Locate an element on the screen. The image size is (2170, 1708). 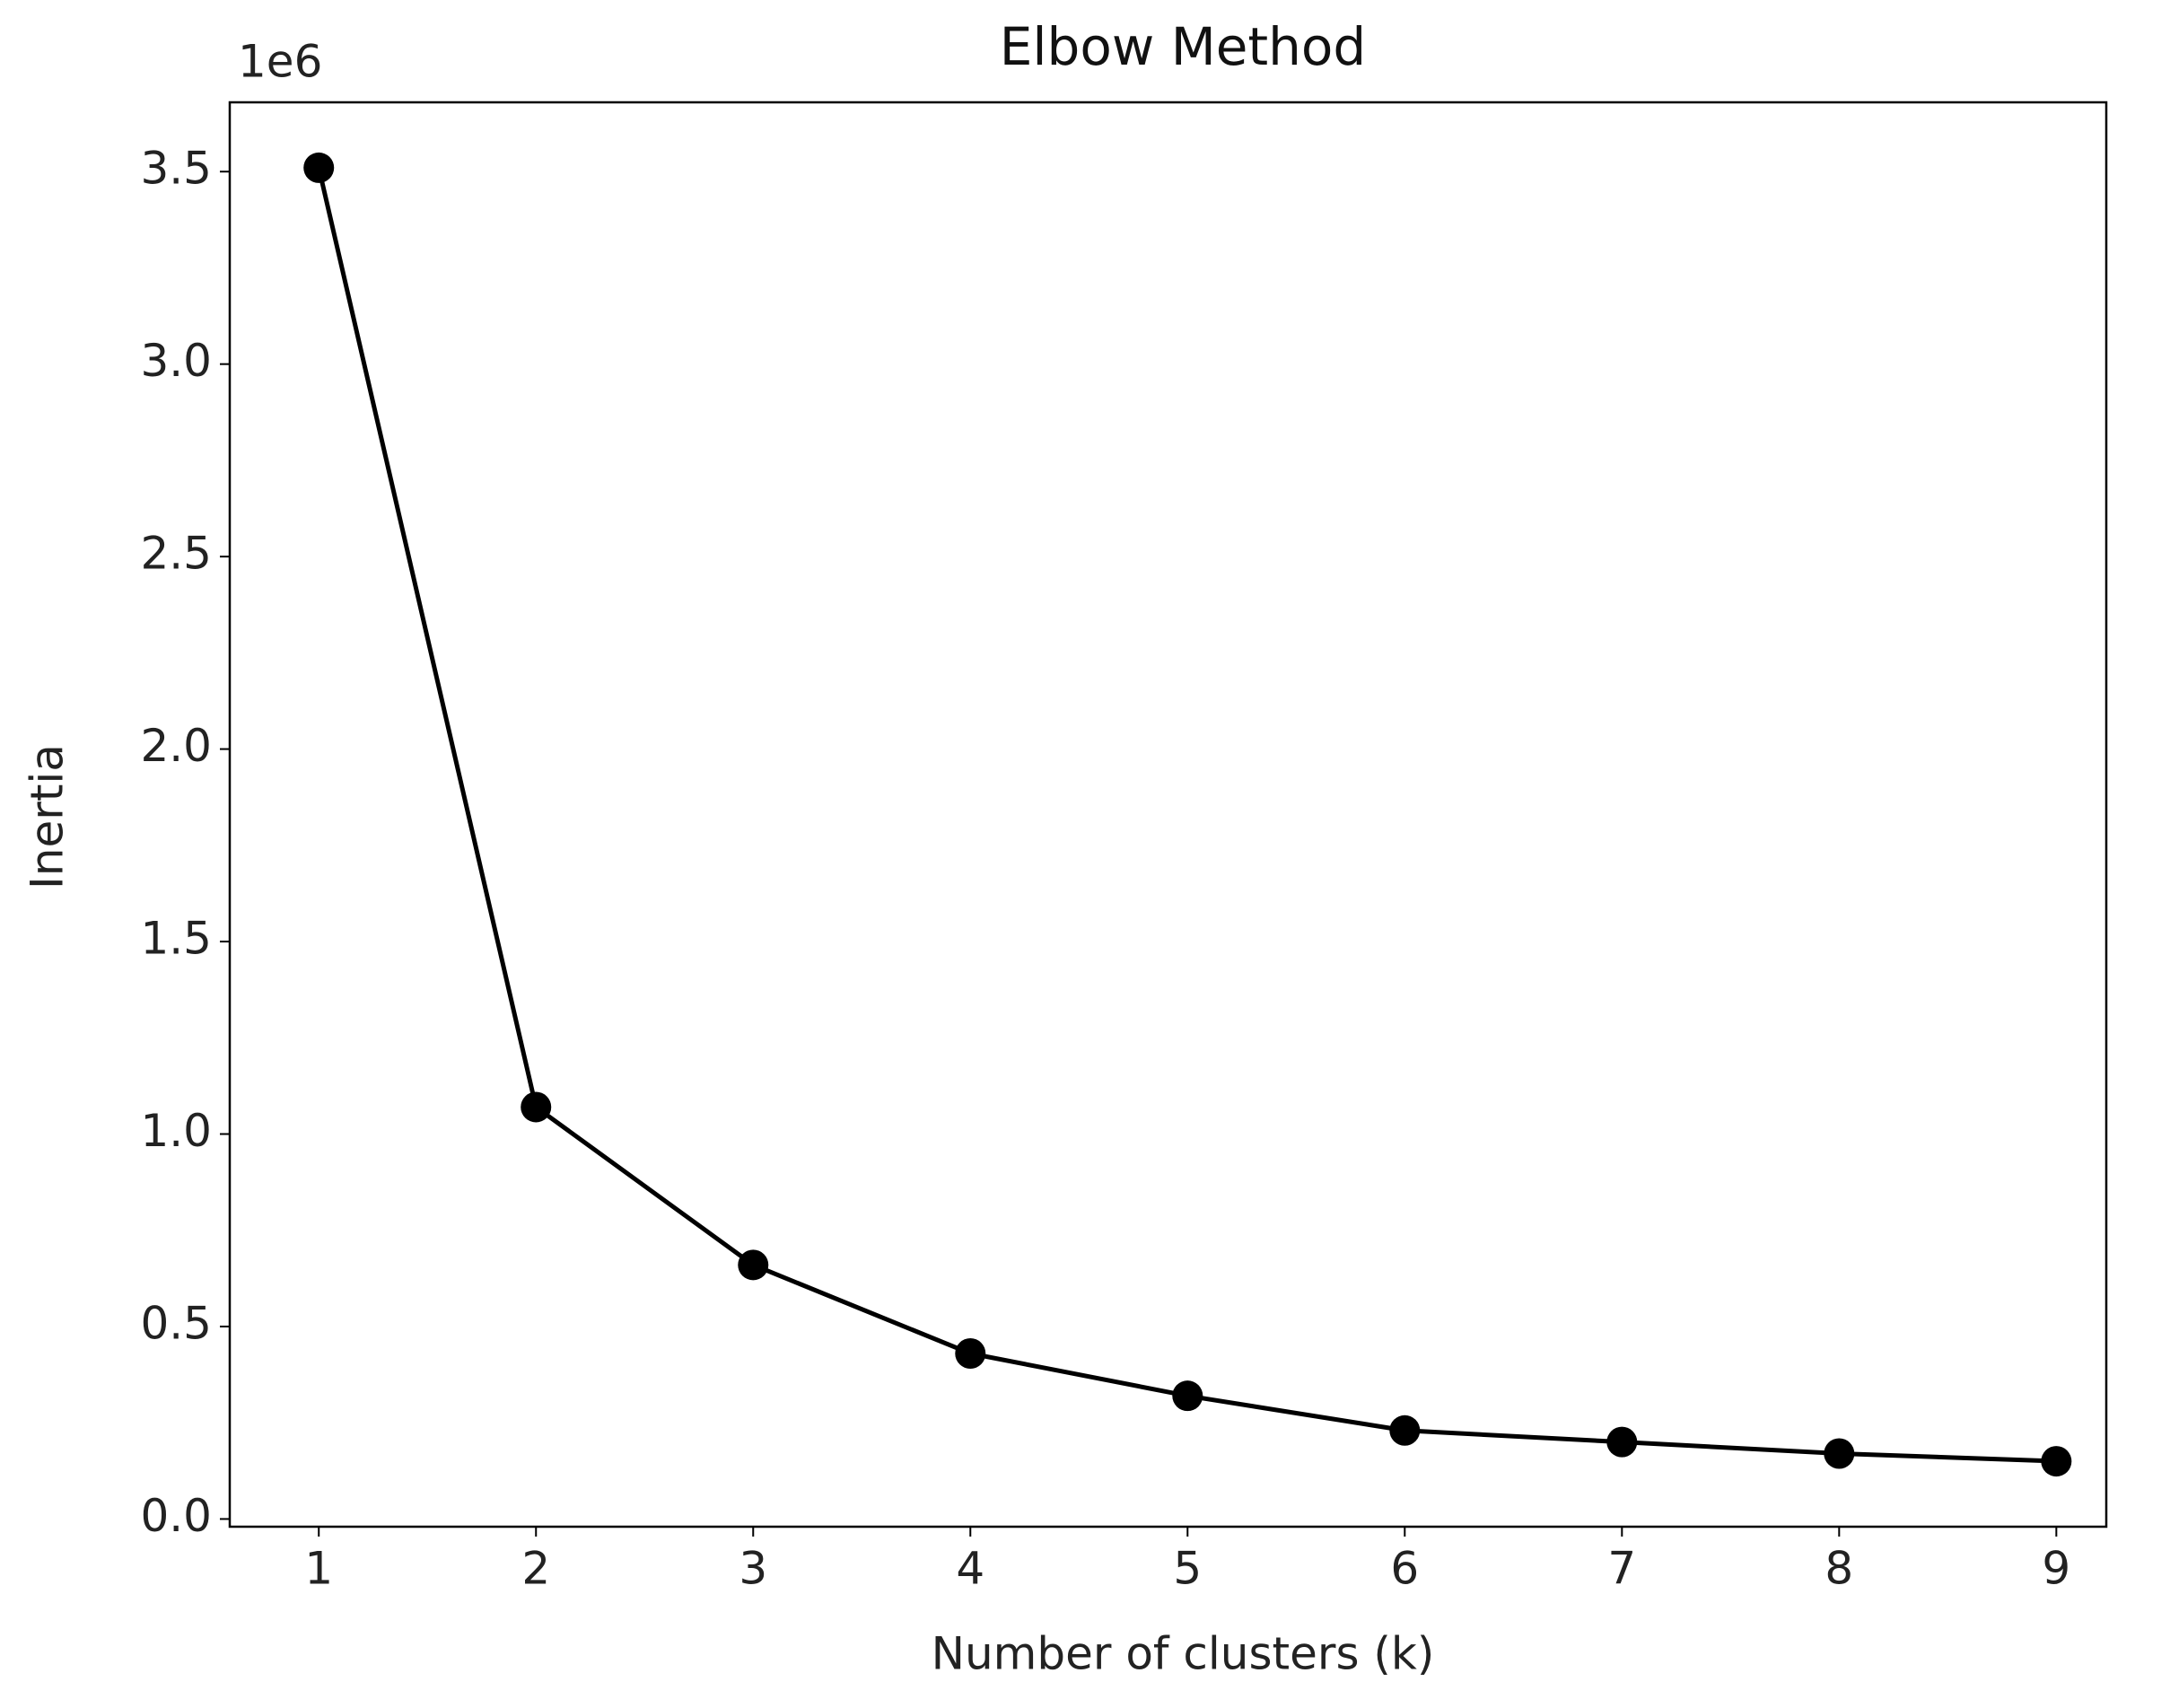
x-tick-label: 7 is located at coordinates (1621, 1569).